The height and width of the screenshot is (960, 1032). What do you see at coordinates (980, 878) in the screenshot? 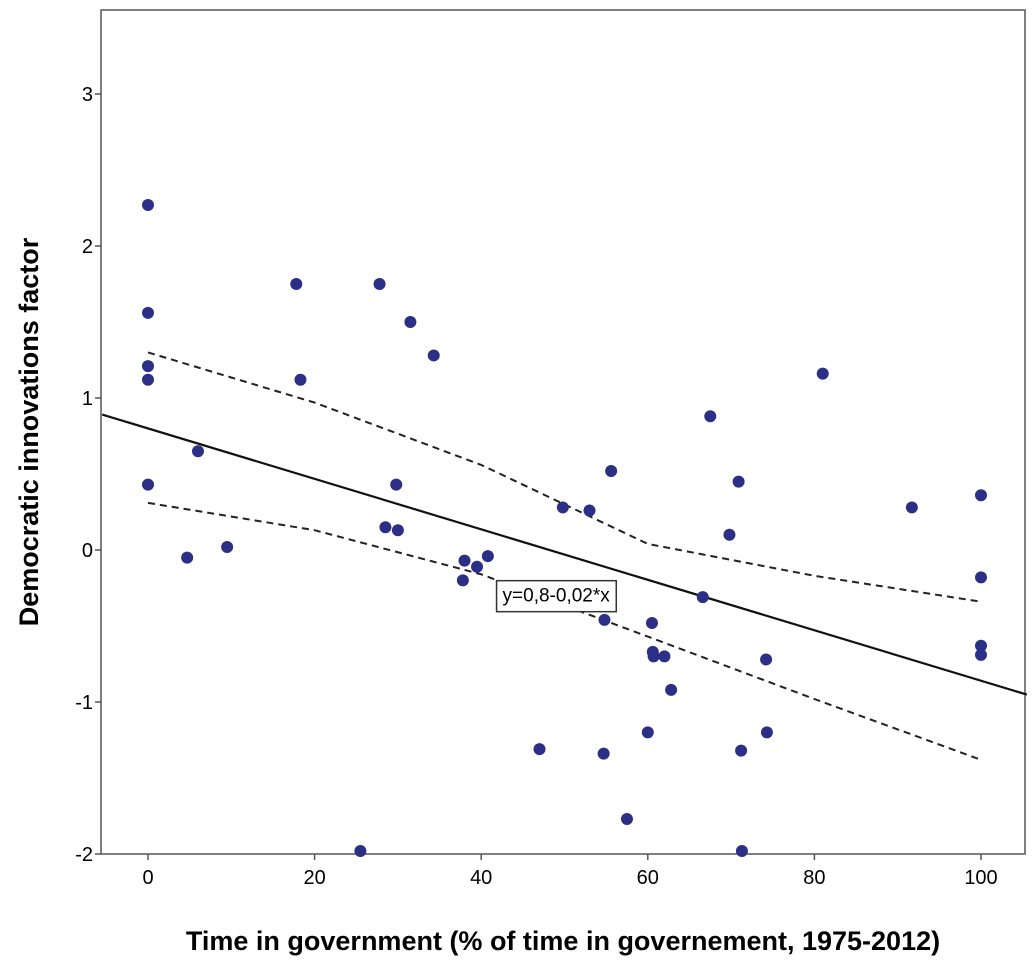
I see `x-tick-label: 100` at bounding box center [980, 878].